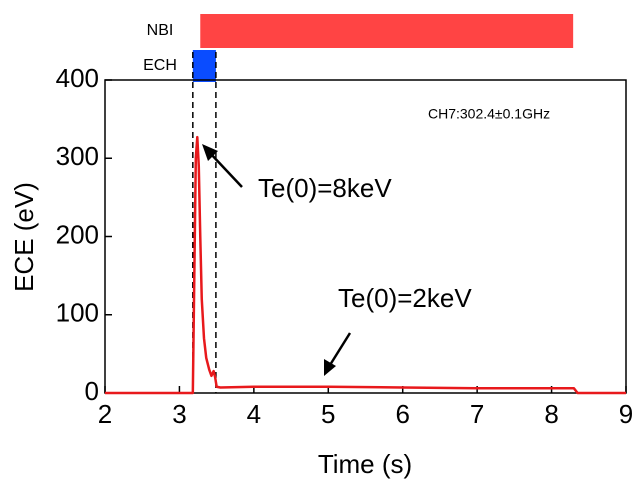 The image size is (633, 488). I want to click on x-tick-label: 2, so click(105, 414).